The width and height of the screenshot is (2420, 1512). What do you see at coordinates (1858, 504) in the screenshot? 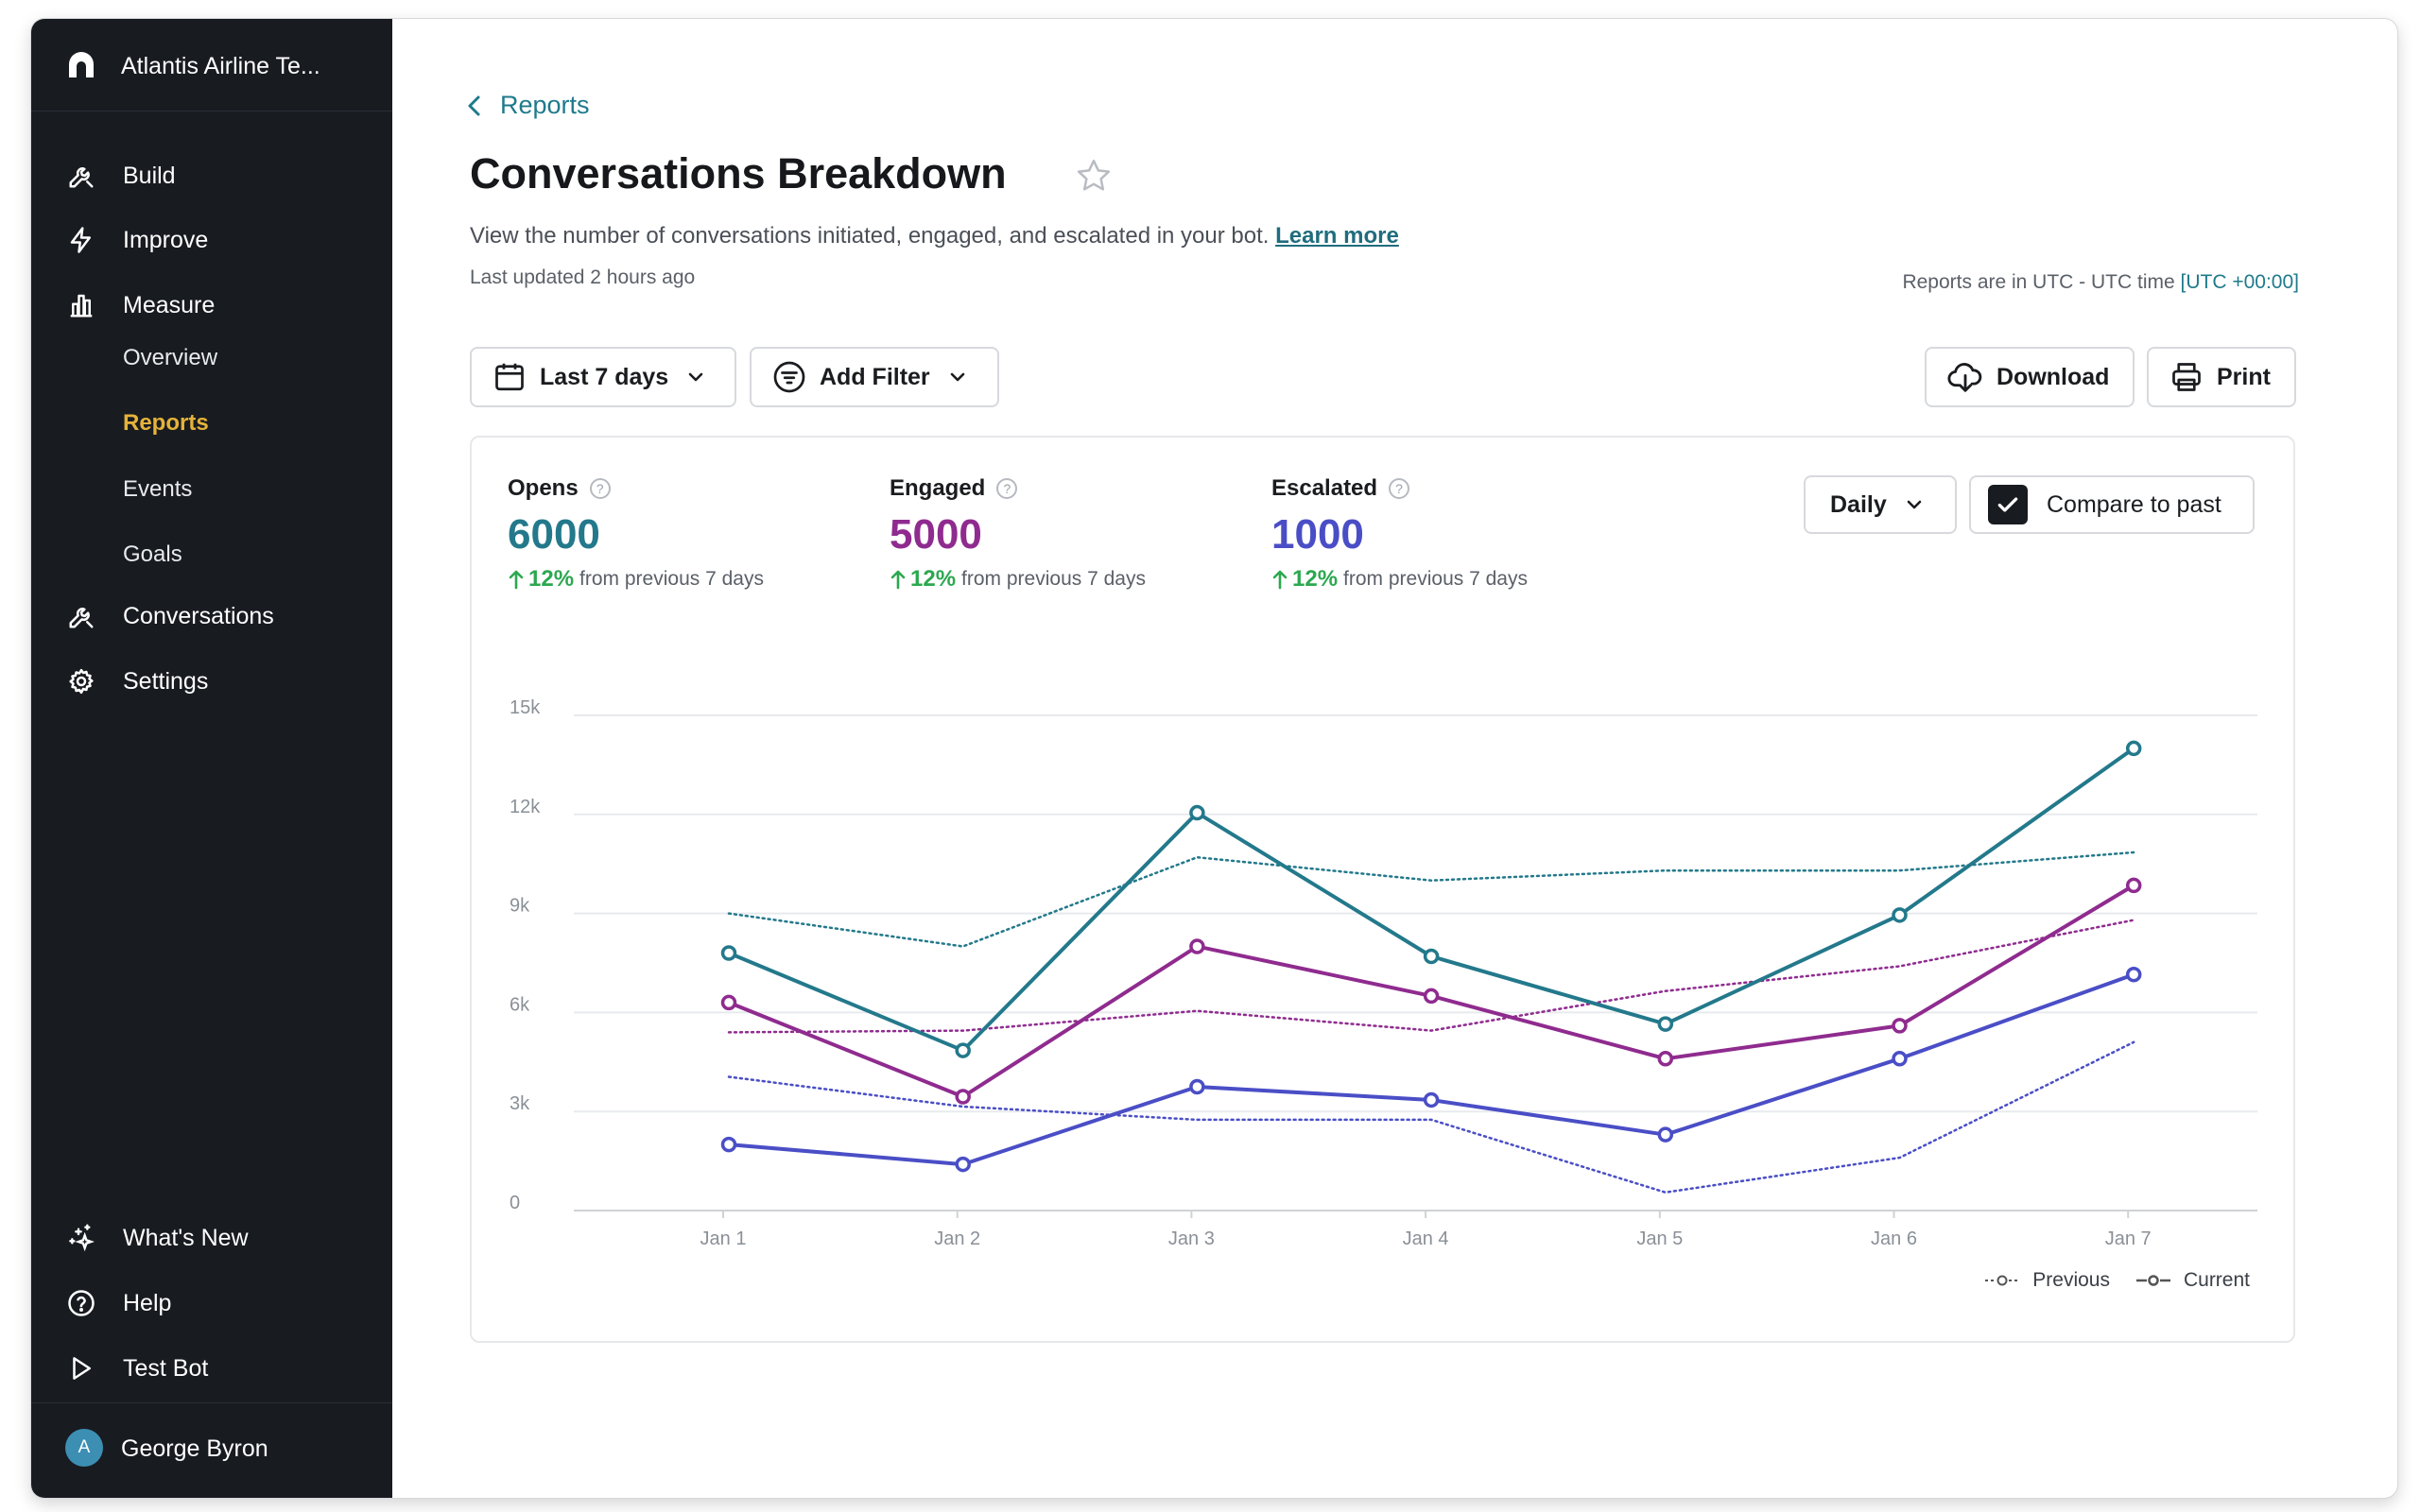
I see `interval-label: Daily` at bounding box center [1858, 504].